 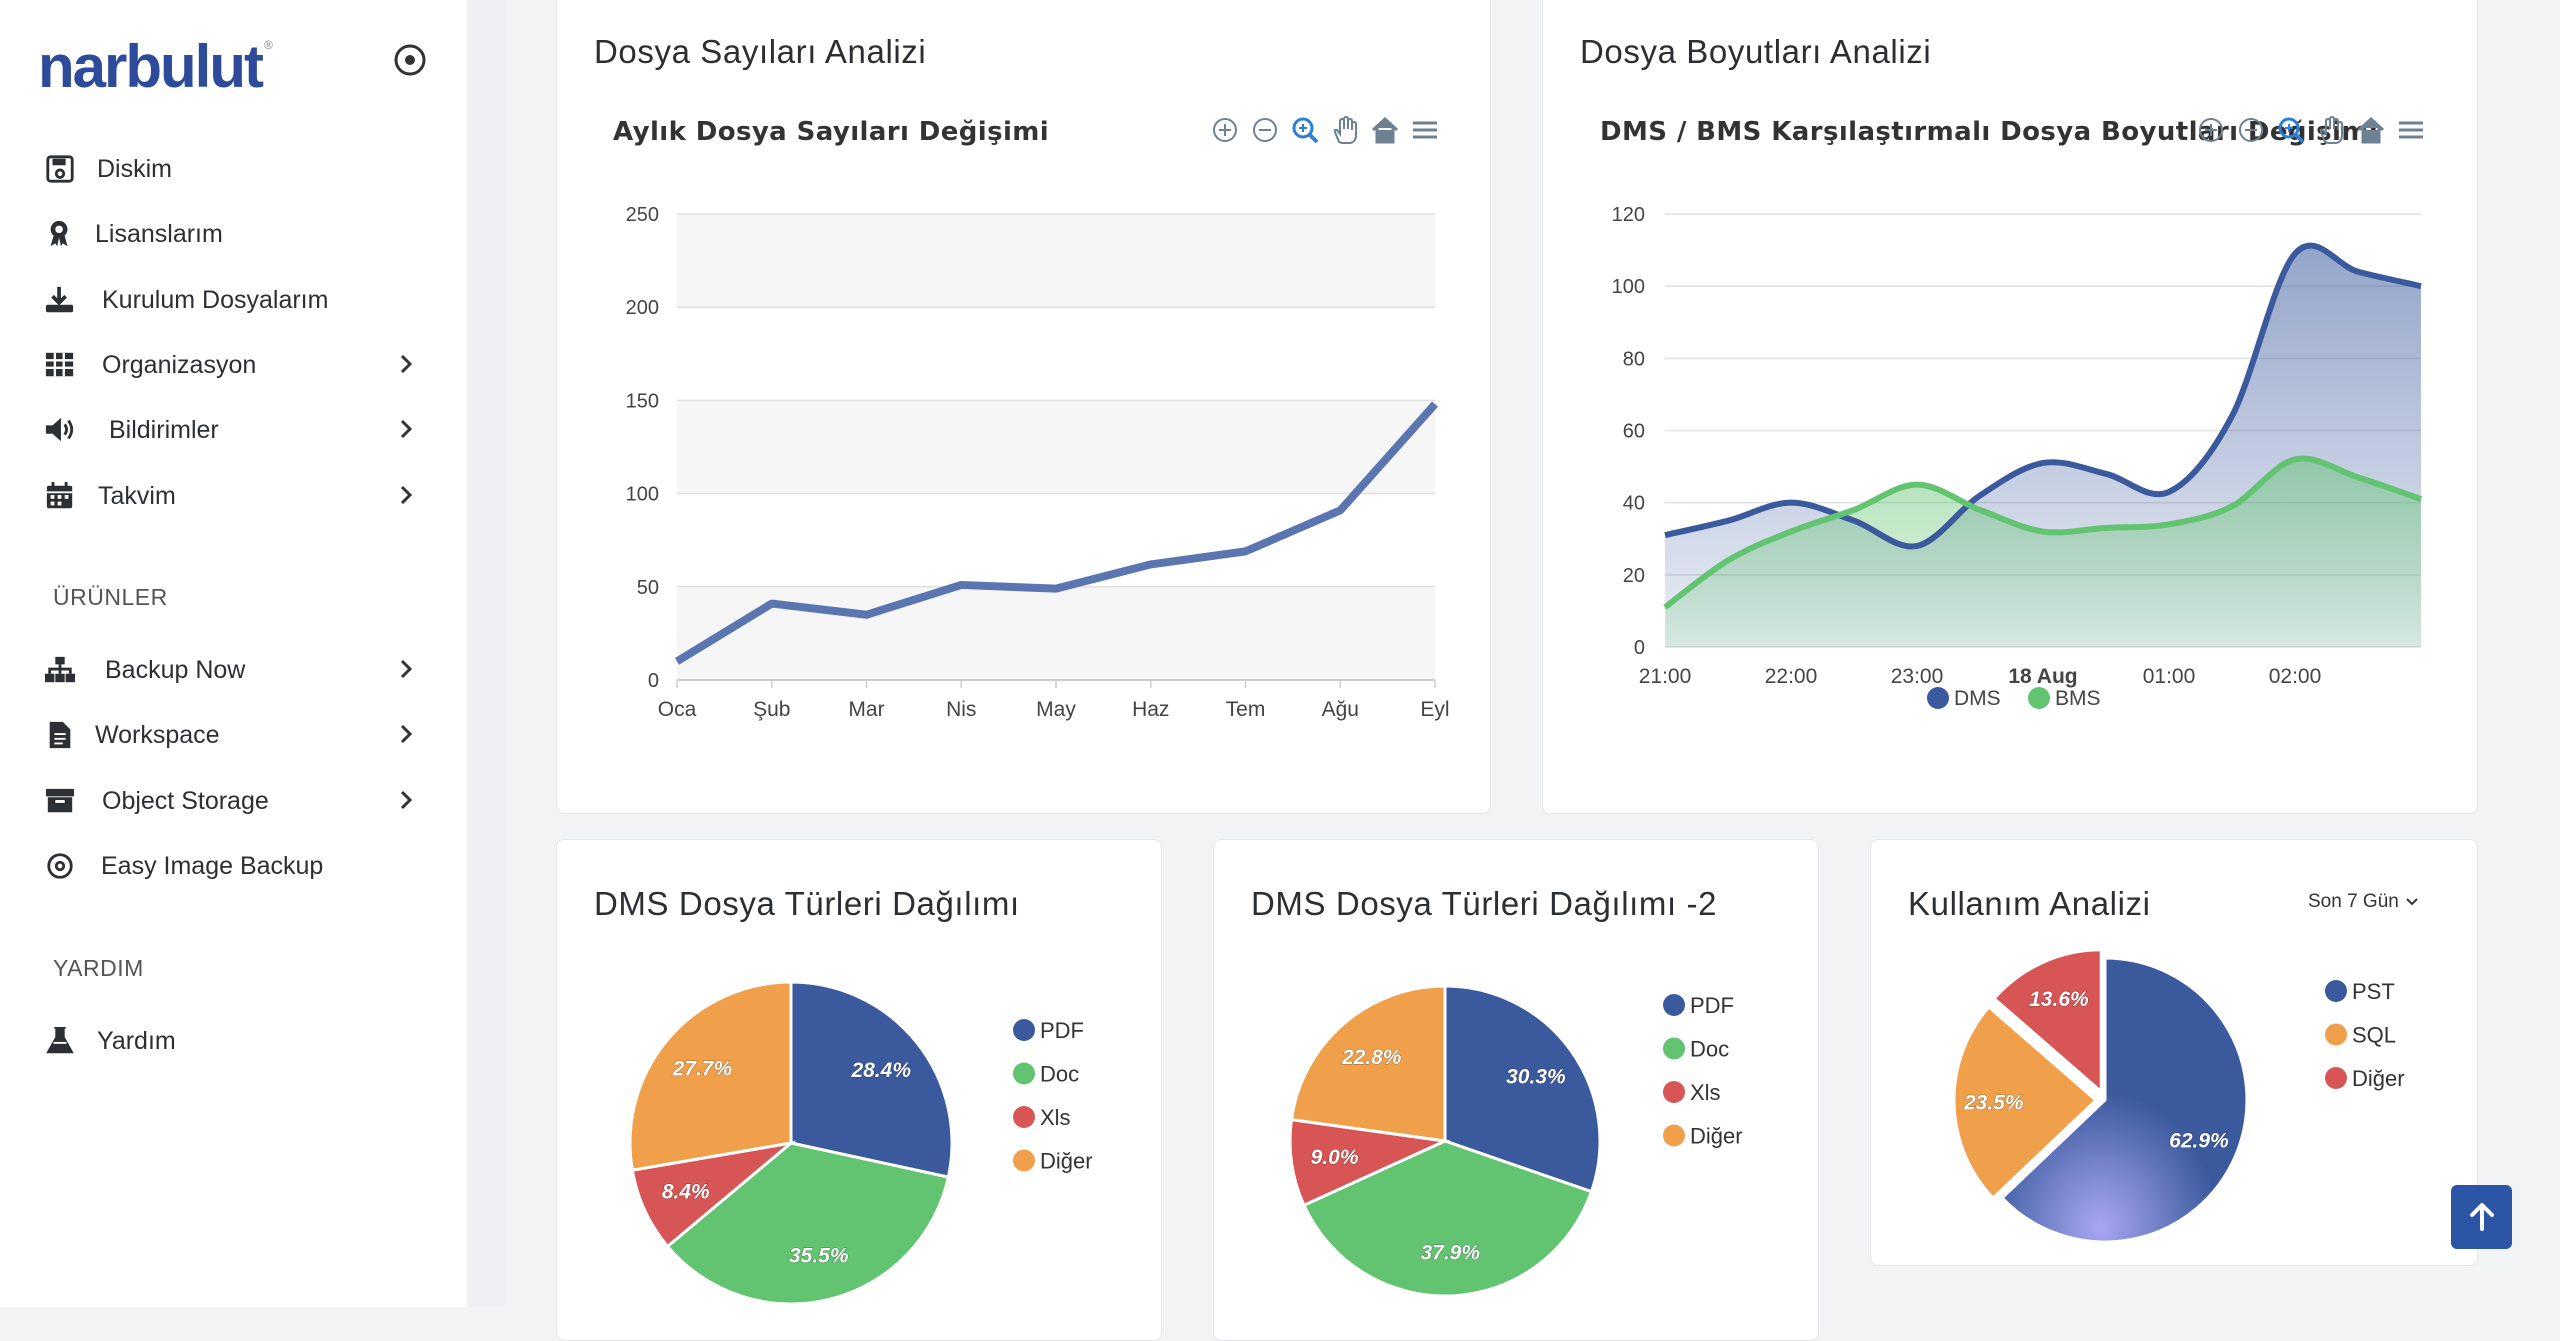 I want to click on sidebar-item-label: Kurulum Dosyalarım, so click(x=215, y=299).